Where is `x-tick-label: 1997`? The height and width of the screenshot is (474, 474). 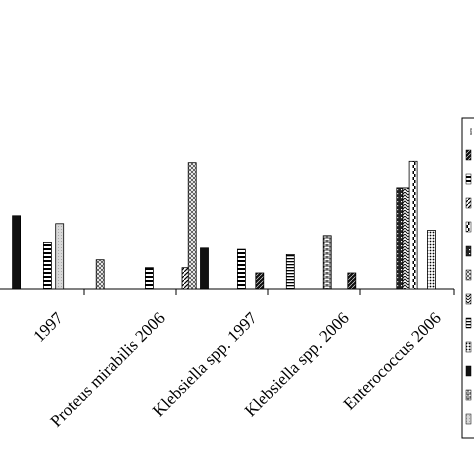 x-tick-label: 1997 is located at coordinates (48, 327).